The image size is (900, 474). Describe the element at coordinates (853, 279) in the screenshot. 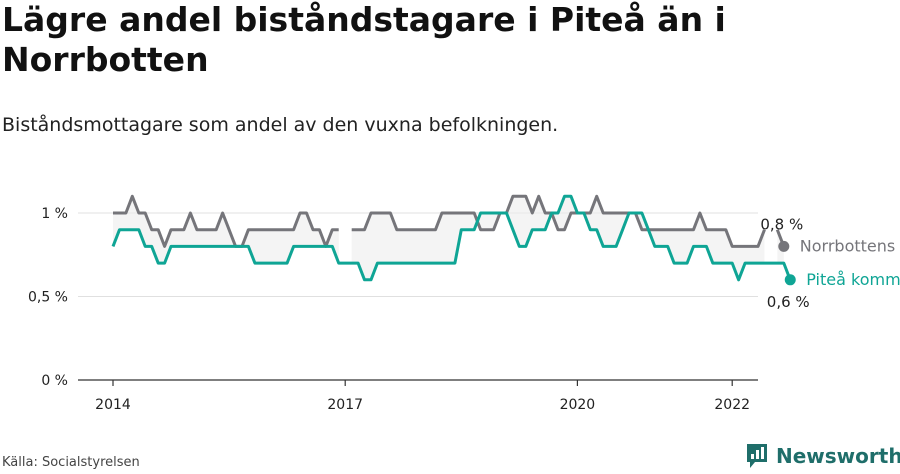

I see `pitea-series-label: Piteå kommun` at that location.